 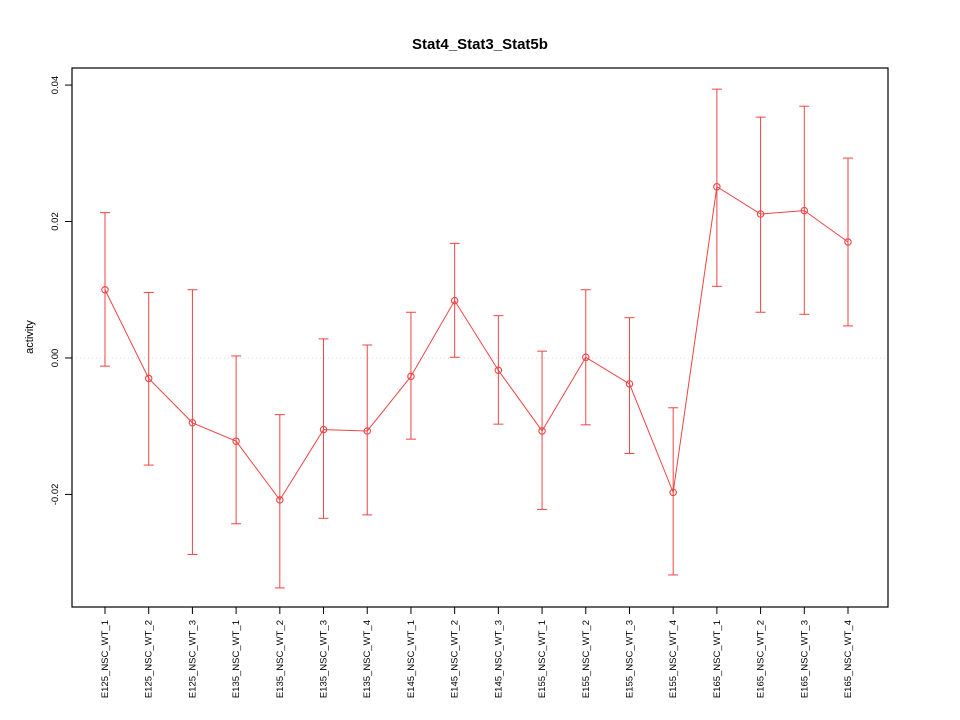 I want to click on x-tick-label: E125_NSC_WT_2, so click(x=149, y=659).